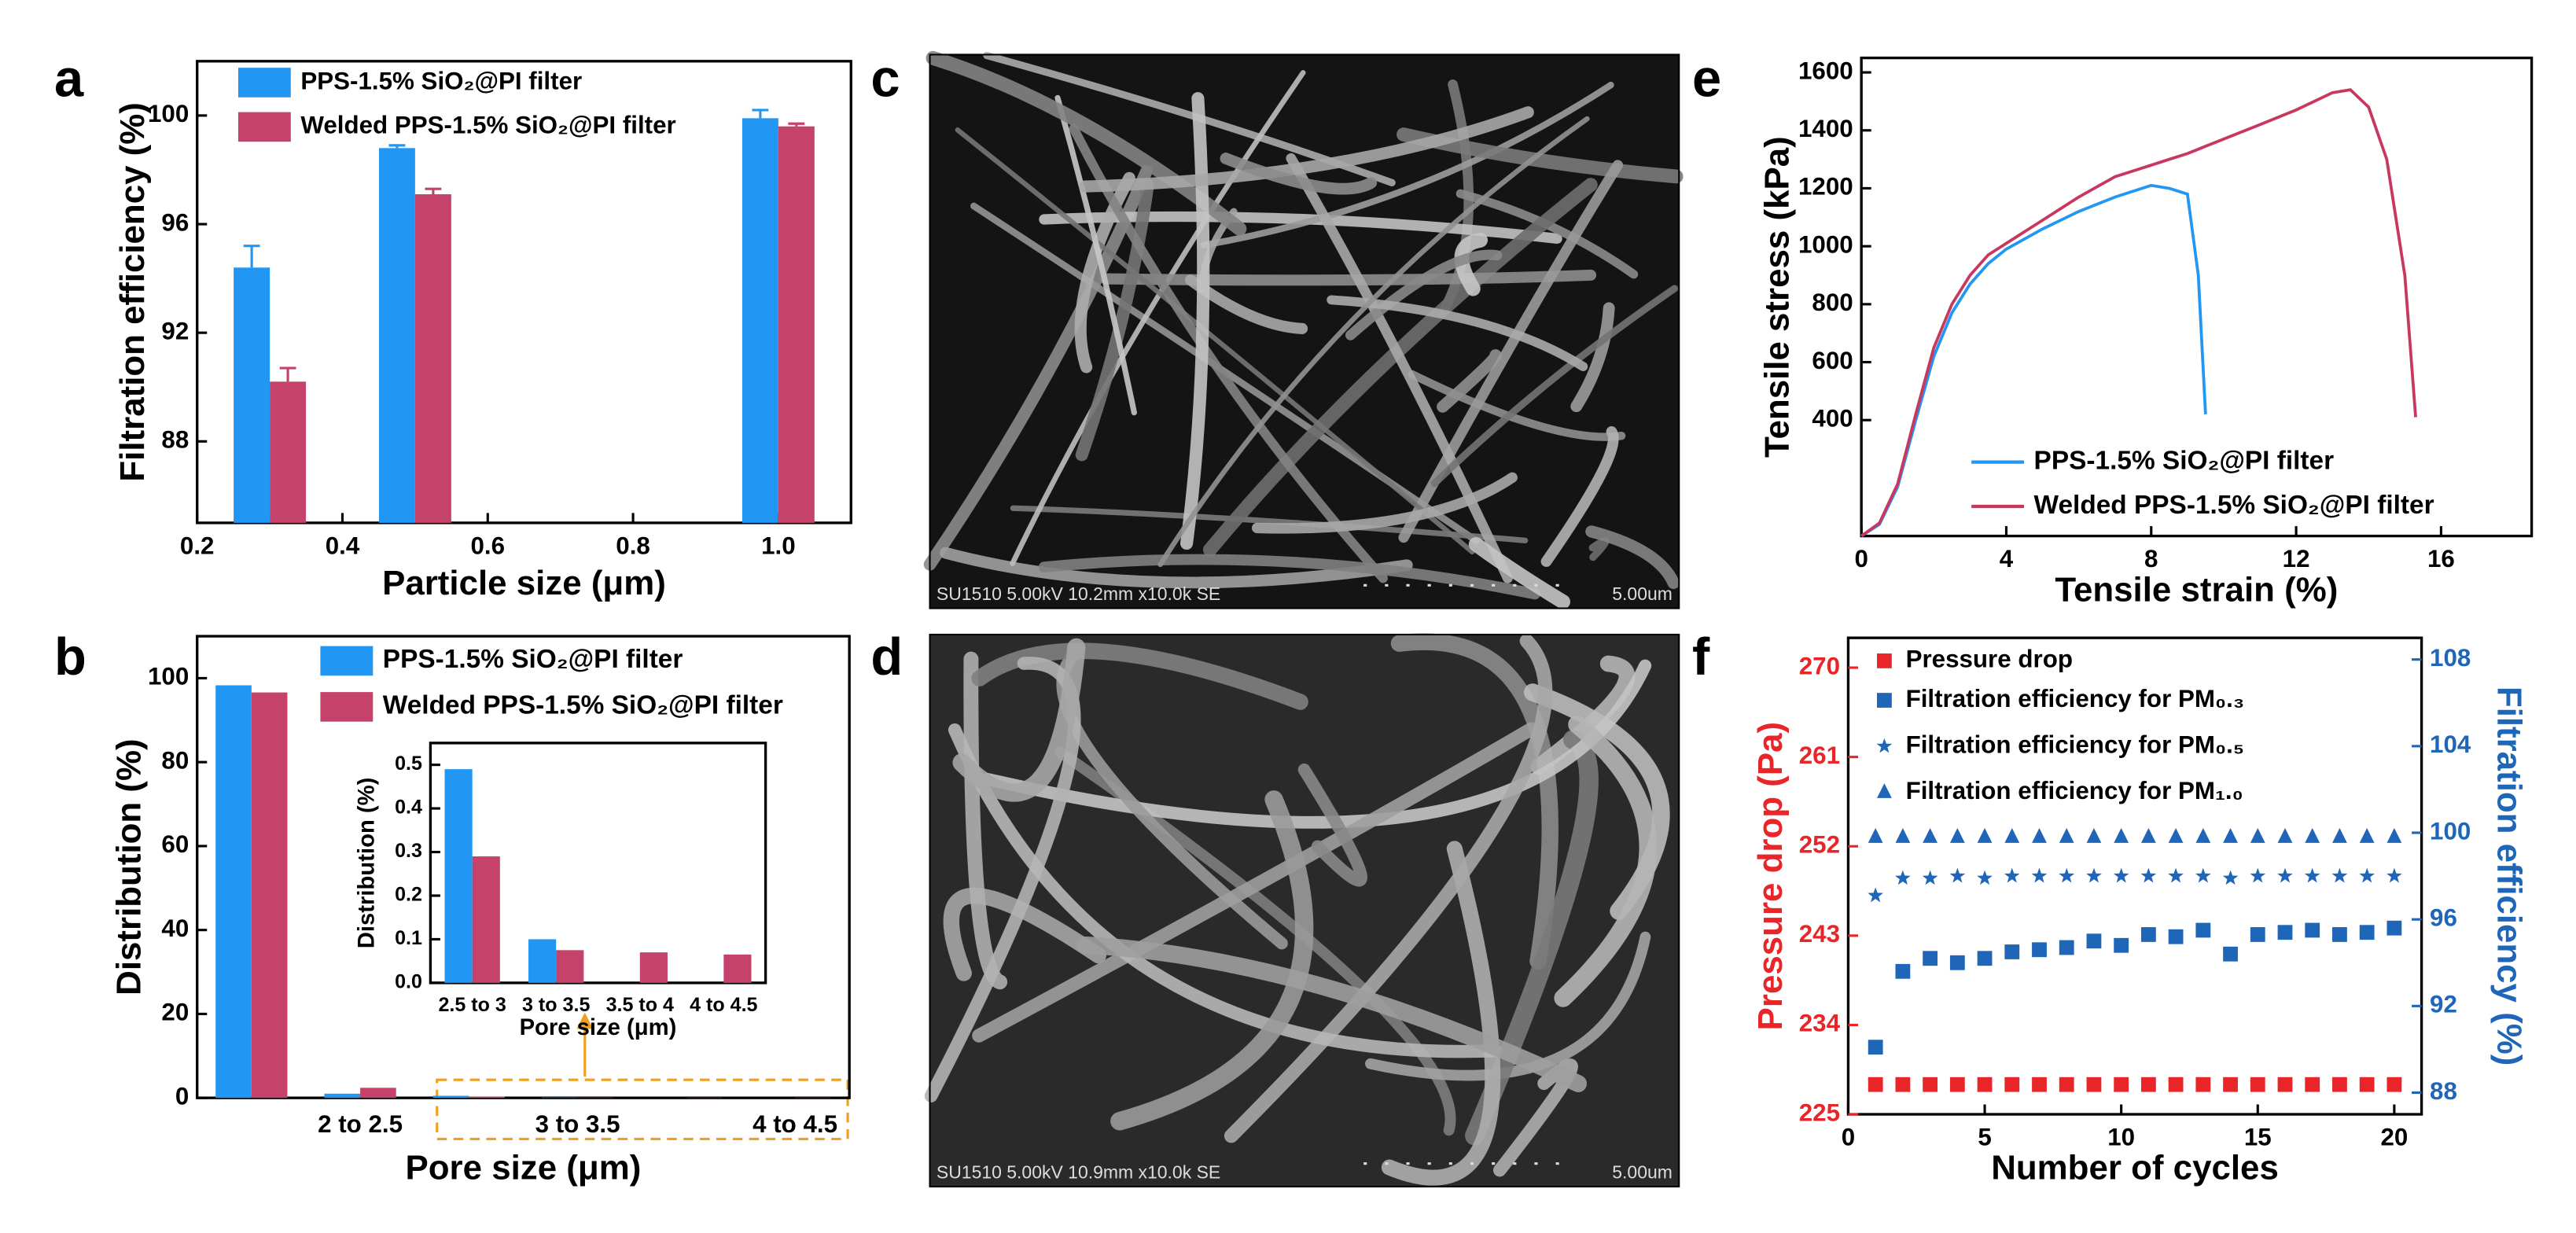 The width and height of the screenshot is (2576, 1233). Describe the element at coordinates (409, 982) in the screenshot. I see `y-tick-label: 0.0` at that location.